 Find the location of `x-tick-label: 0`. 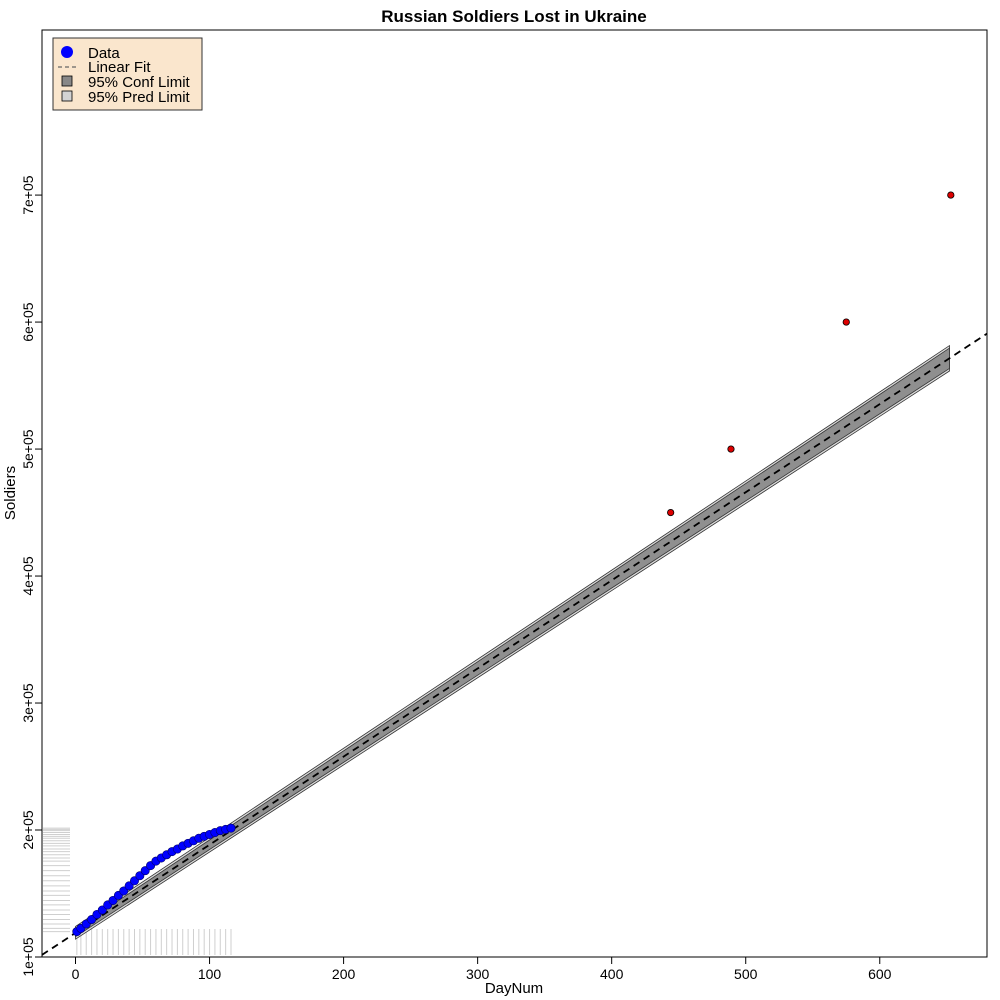

x-tick-label: 0 is located at coordinates (76, 974).